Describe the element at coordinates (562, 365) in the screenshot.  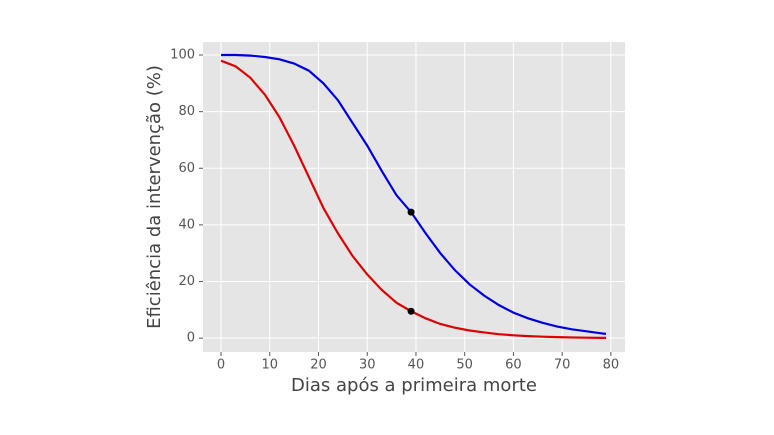
I see `x-tick-label: 70` at that location.